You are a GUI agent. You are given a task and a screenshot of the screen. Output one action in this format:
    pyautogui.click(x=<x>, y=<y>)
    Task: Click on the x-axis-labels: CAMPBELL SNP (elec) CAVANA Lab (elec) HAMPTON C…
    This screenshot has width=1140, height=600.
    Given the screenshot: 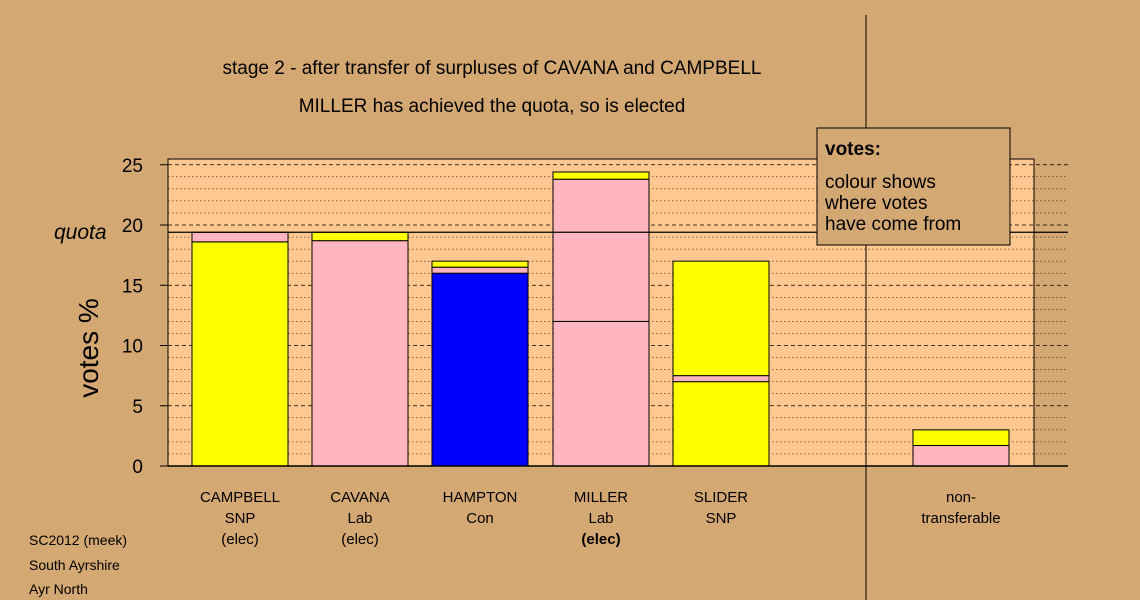 What is the action you would take?
    pyautogui.click(x=600, y=518)
    